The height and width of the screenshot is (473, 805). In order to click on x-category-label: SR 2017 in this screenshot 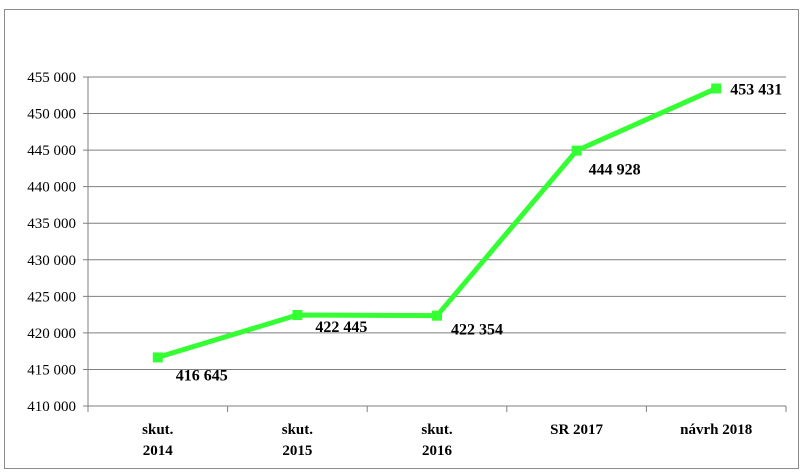, I will do `click(576, 430)`.